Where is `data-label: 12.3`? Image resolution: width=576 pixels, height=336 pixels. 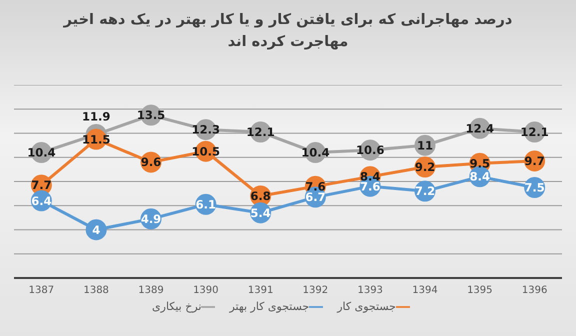
data-label: 12.3 is located at coordinates (206, 129).